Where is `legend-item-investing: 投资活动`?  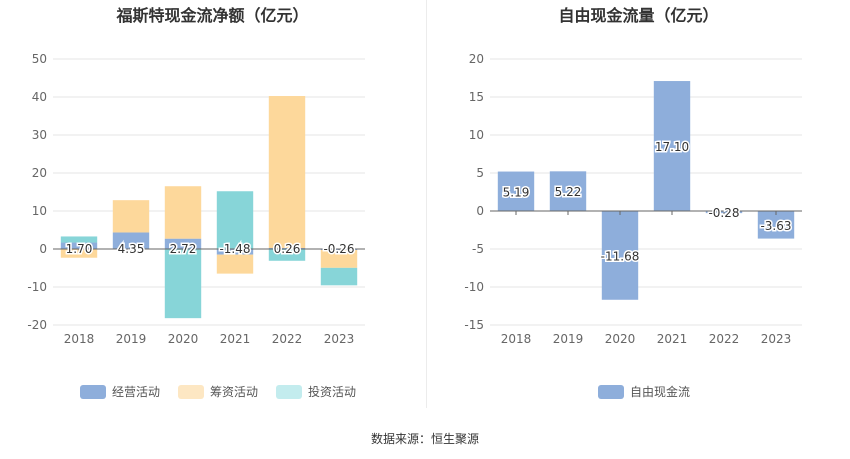 legend-item-investing: 投资活动 is located at coordinates (316, 391).